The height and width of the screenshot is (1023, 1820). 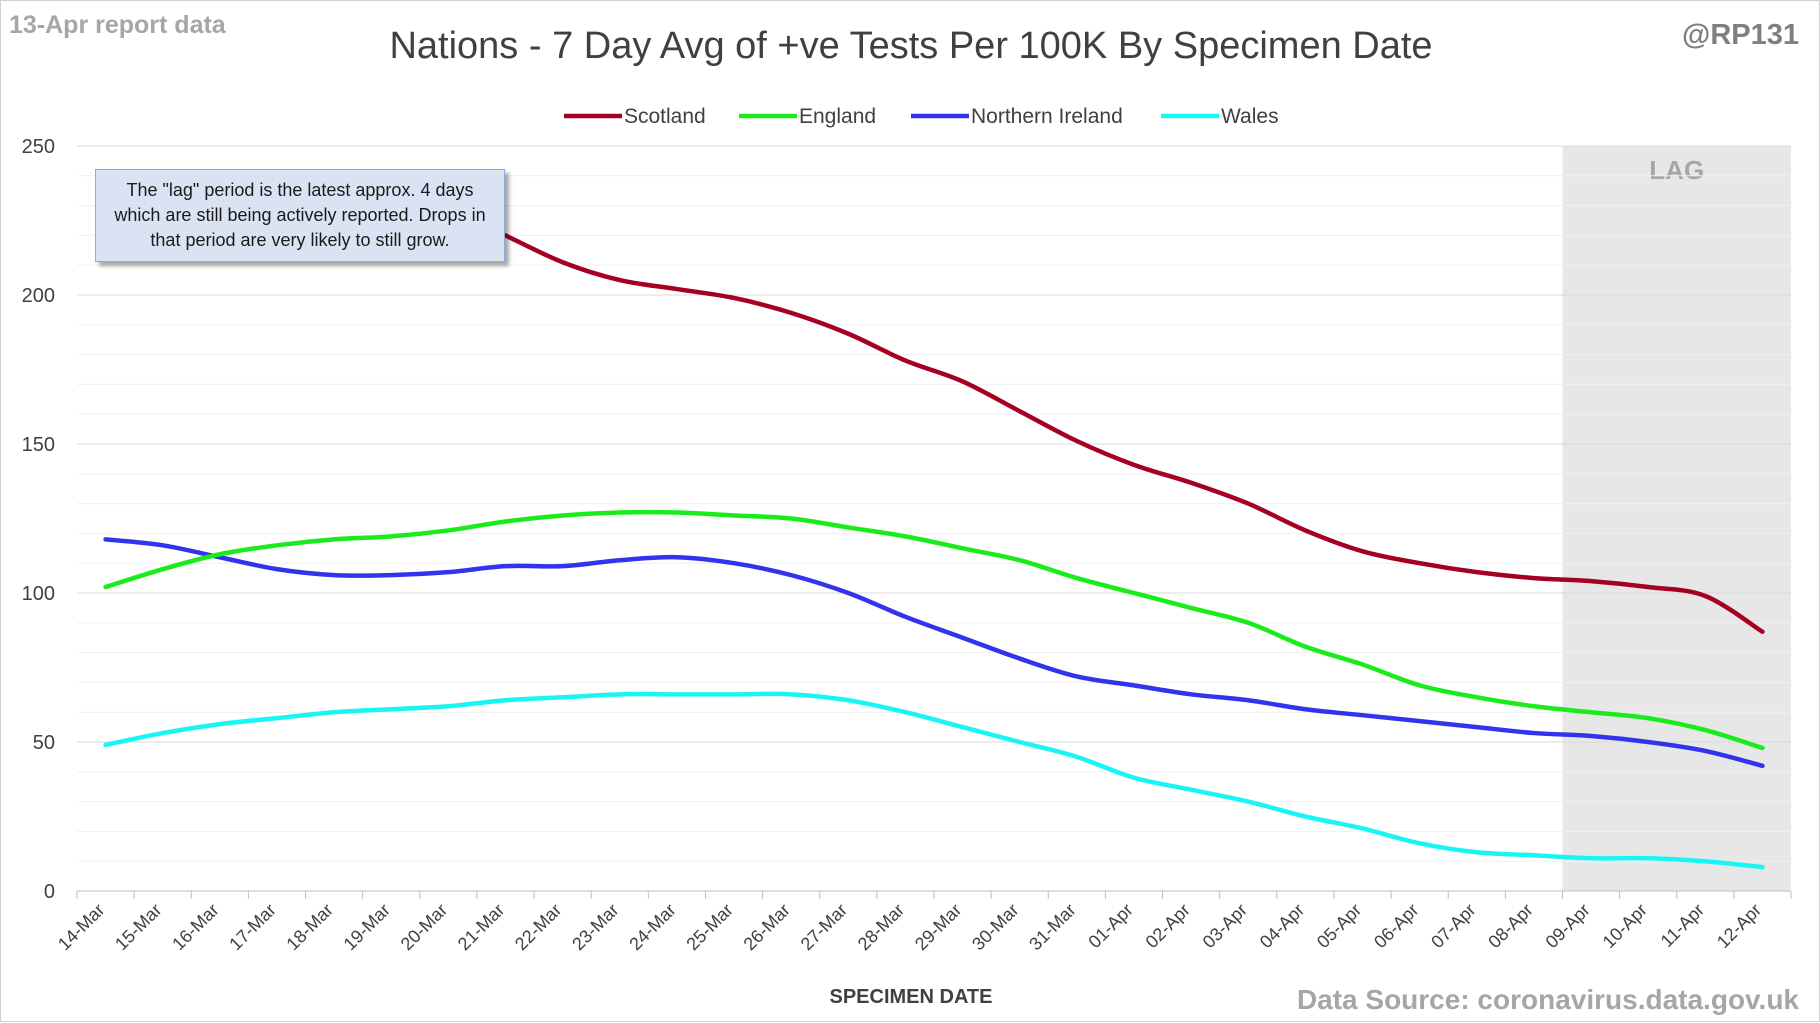 I want to click on x-tick-label: 30-Mar, so click(x=995, y=927).